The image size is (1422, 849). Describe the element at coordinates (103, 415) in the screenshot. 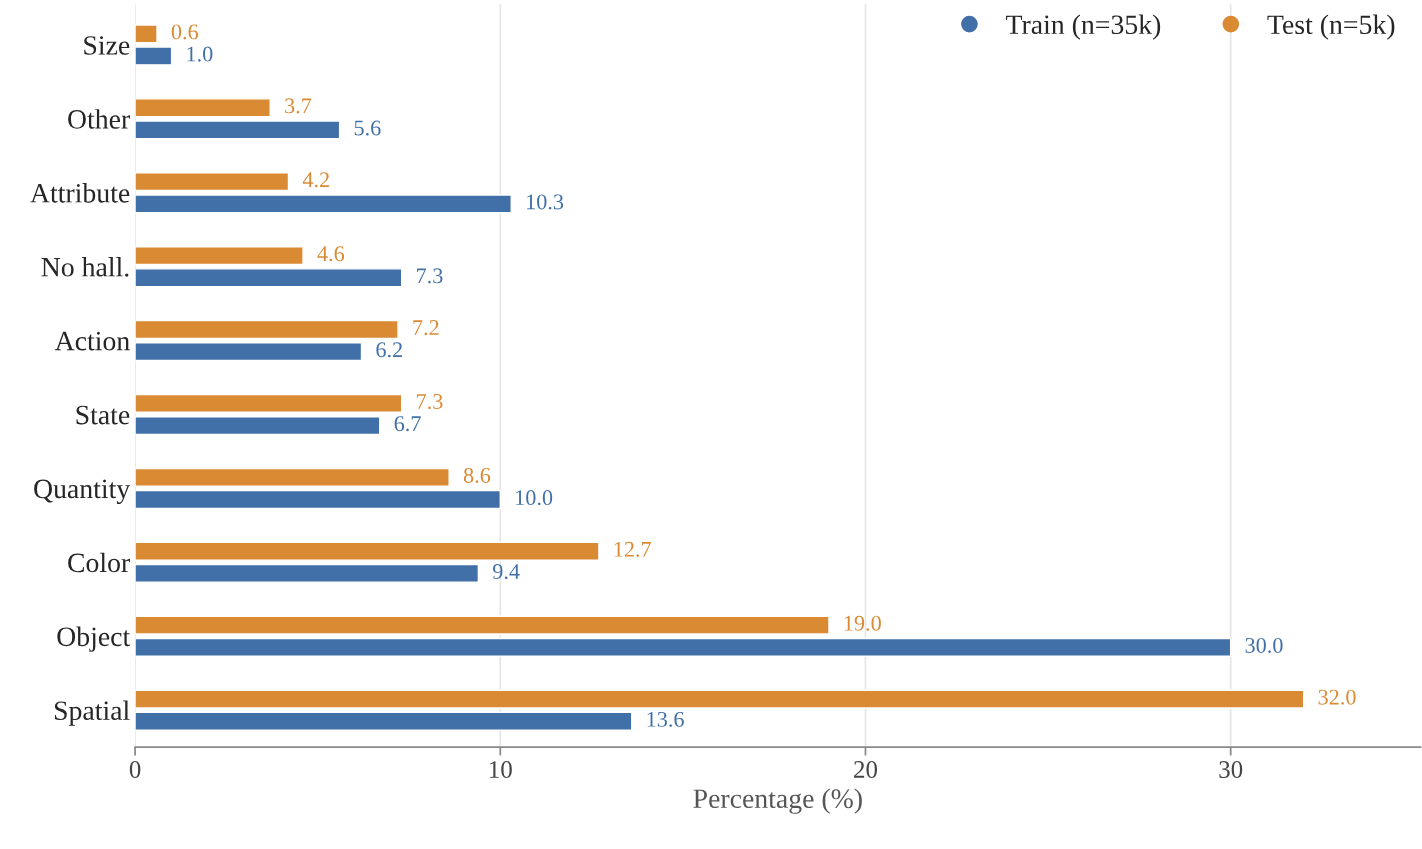

I see `y-tick-label: State` at that location.